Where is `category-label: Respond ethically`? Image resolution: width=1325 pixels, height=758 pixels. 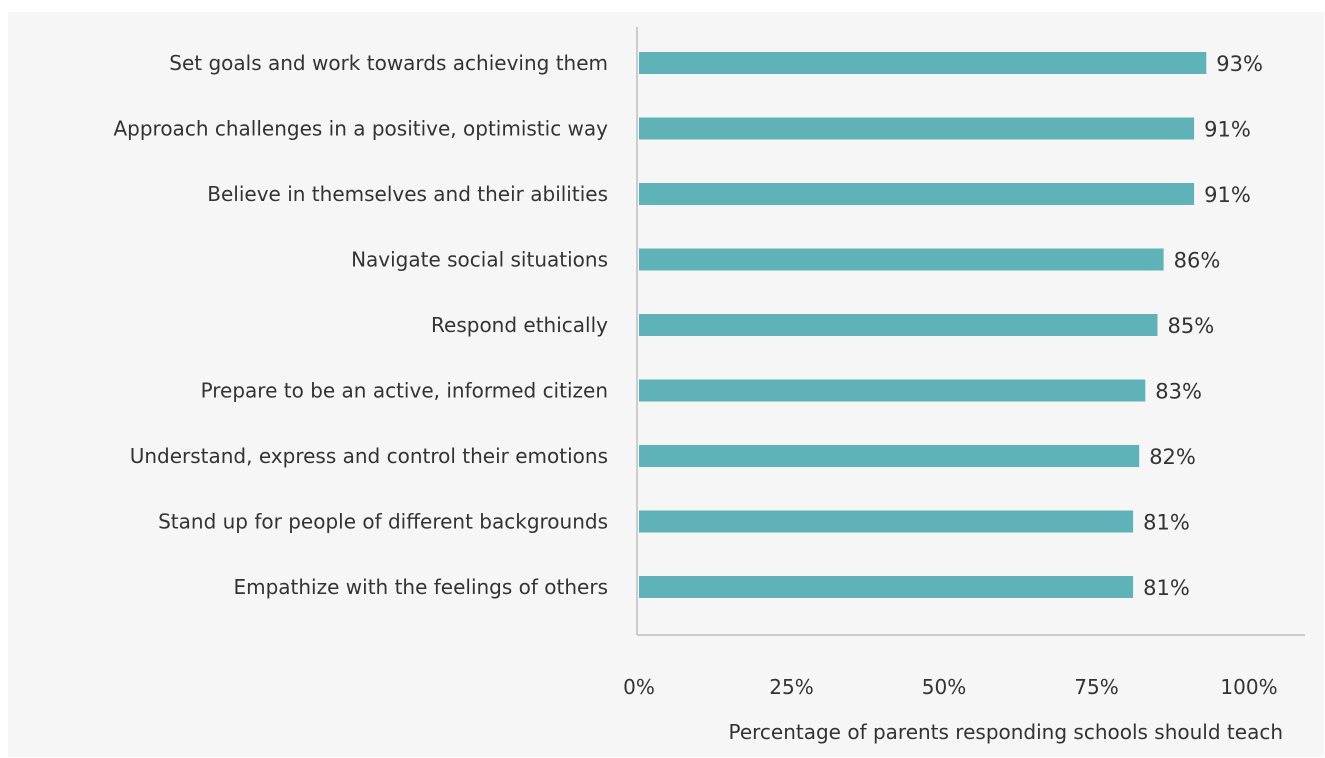 category-label: Respond ethically is located at coordinates (519, 325).